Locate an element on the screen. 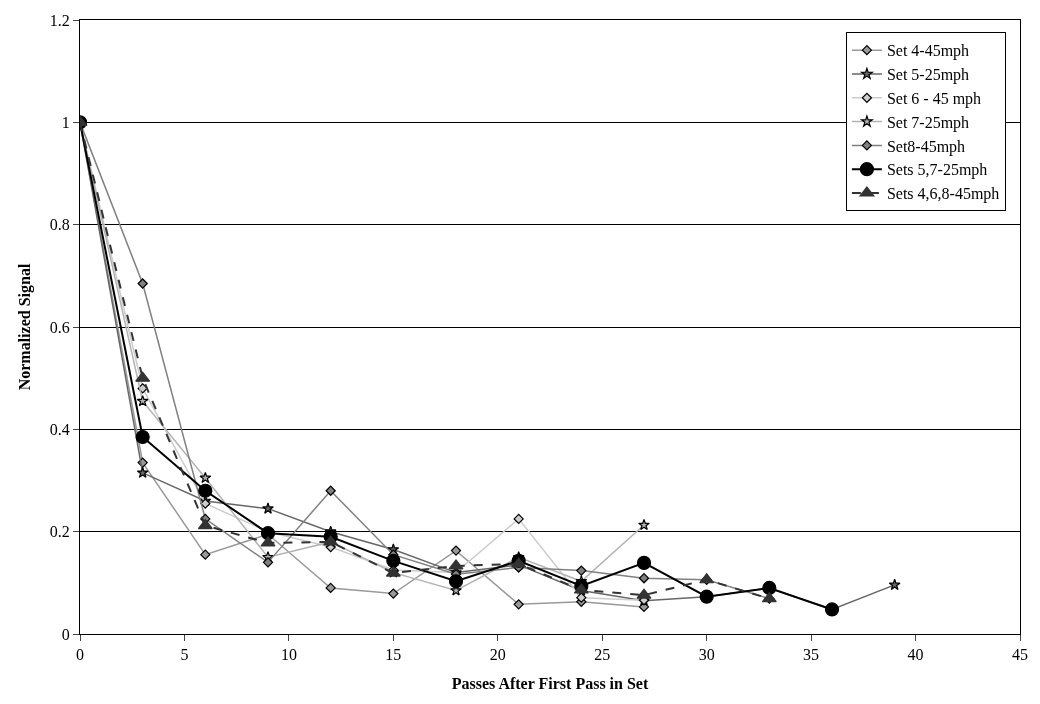 This screenshot has width=1040, height=704. legend-label: Set 5-25mph is located at coordinates (928, 75).